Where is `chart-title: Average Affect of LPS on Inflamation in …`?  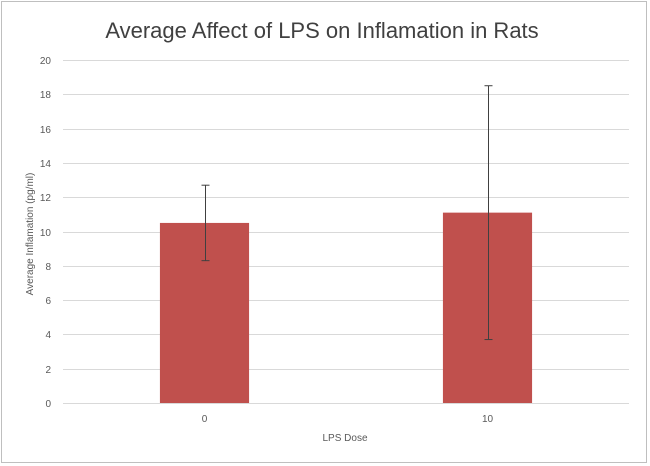
chart-title: Average Affect of LPS on Inflamation in … is located at coordinates (321, 30).